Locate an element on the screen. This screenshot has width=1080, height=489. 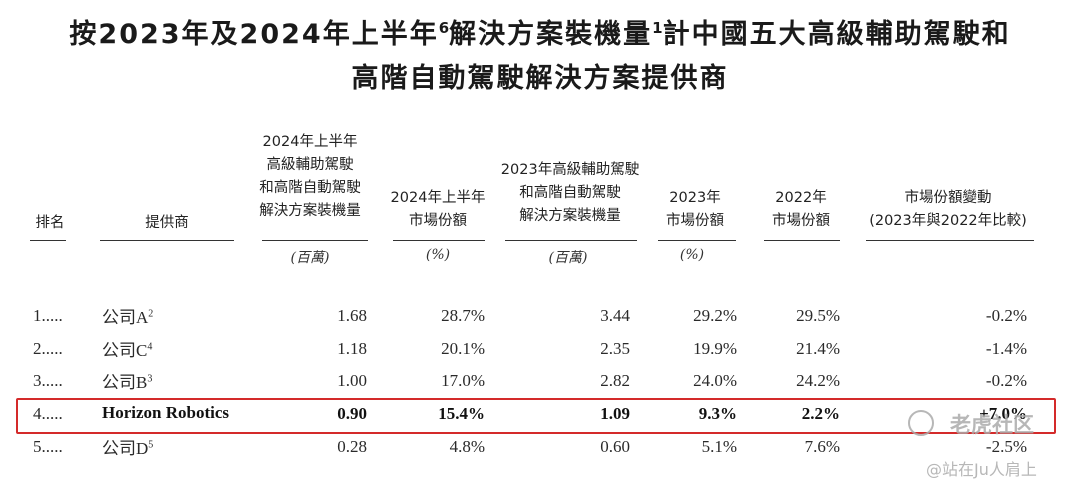
watermark-brand: 老虎社区 is located at coordinates (992, 425).